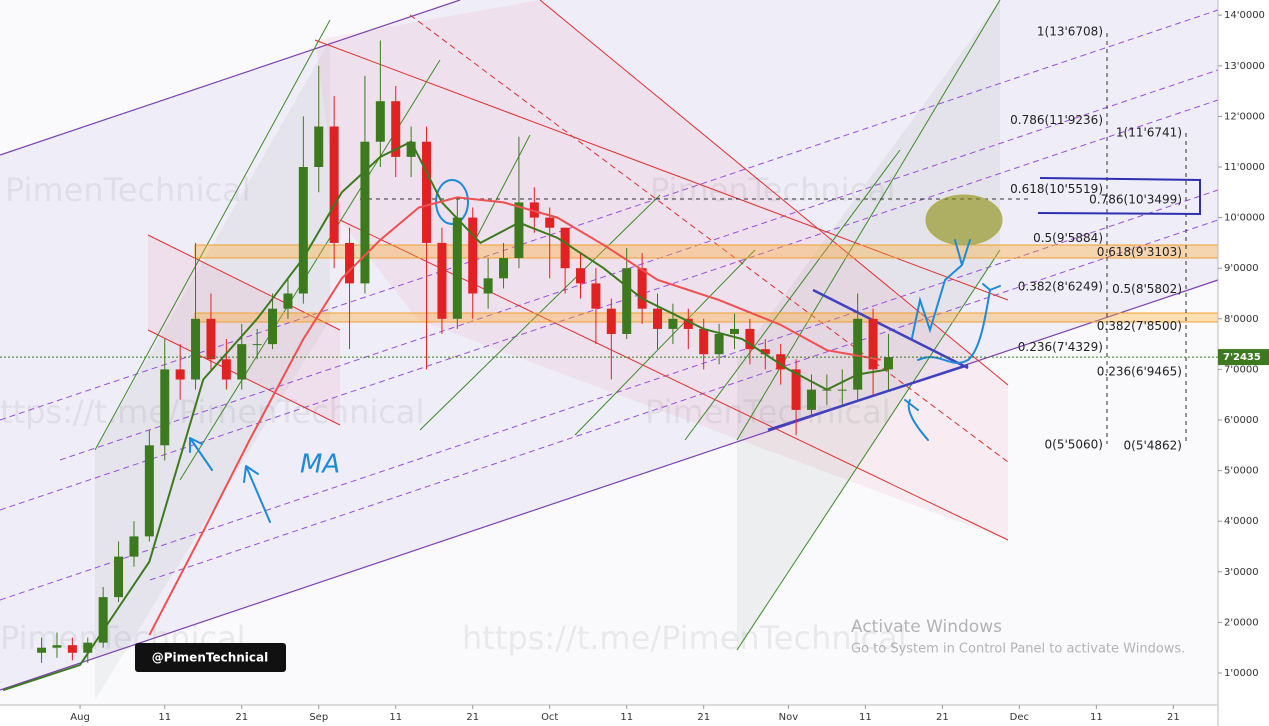  I want to click on fib-label: 0.618(9'3103), so click(1139, 252).